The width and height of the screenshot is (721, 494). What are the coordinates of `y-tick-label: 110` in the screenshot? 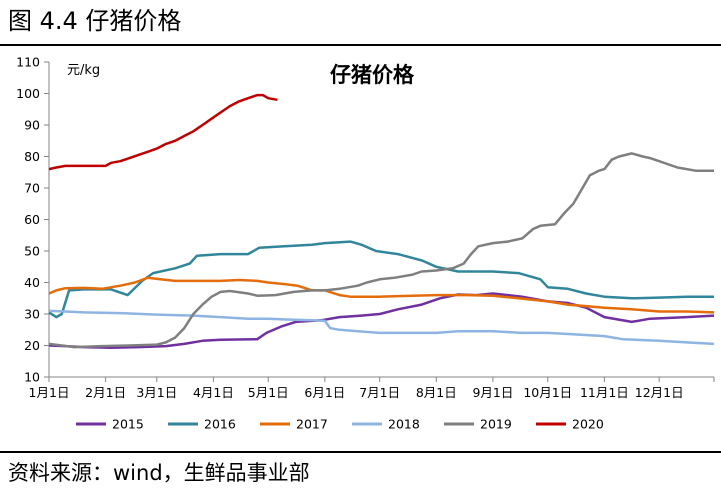 It's located at (28, 62).